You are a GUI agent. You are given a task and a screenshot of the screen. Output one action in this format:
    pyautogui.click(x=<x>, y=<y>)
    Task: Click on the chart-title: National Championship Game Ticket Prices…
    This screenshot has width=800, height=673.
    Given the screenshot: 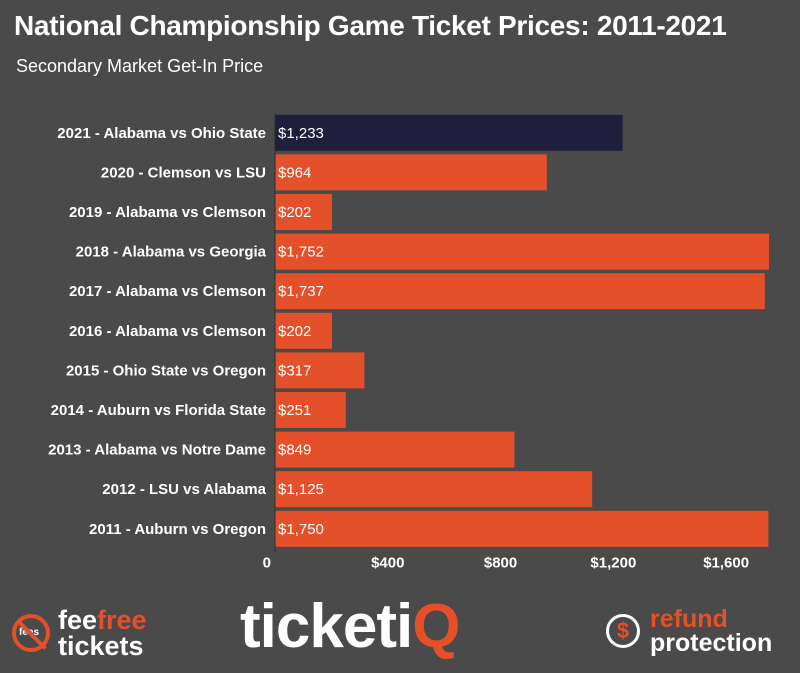 What is the action you would take?
    pyautogui.click(x=370, y=25)
    